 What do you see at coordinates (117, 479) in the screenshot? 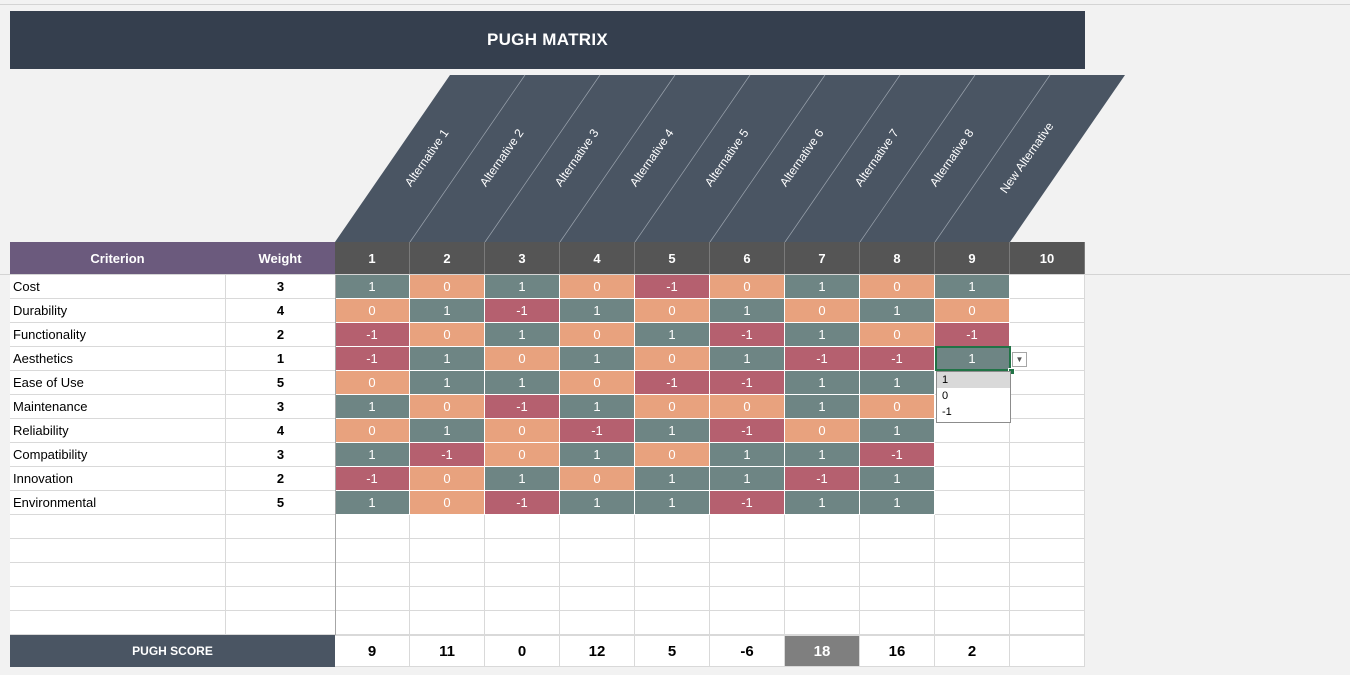
I see `criterion-cell: Innovation` at bounding box center [117, 479].